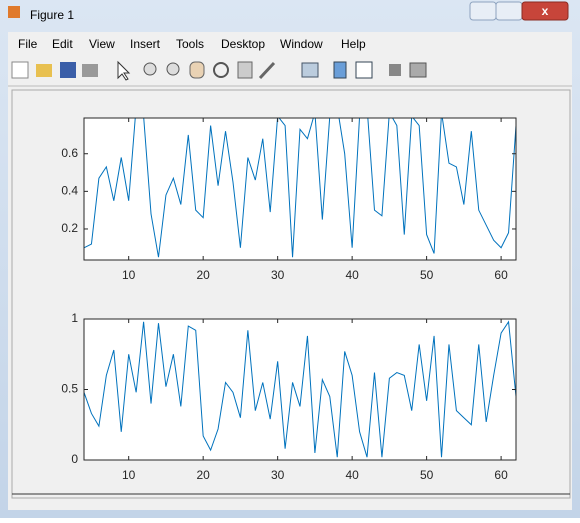 The width and height of the screenshot is (580, 523). Describe the element at coordinates (364, 70) in the screenshot. I see `tool-legend` at that location.